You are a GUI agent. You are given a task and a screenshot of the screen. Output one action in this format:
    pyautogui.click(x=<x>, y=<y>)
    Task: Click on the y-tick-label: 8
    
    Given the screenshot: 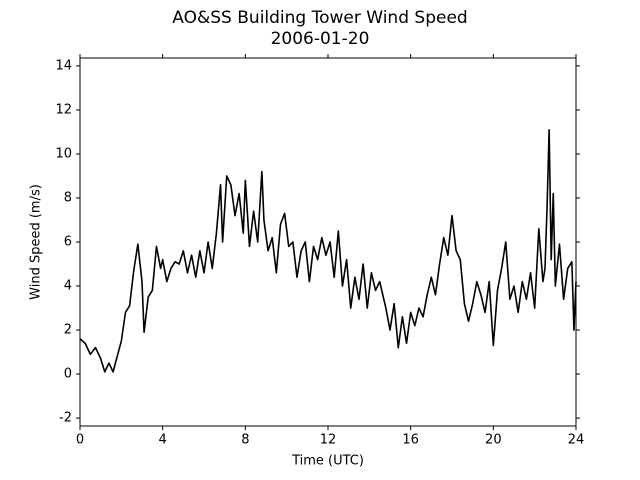 What is the action you would take?
    pyautogui.click(x=68, y=197)
    